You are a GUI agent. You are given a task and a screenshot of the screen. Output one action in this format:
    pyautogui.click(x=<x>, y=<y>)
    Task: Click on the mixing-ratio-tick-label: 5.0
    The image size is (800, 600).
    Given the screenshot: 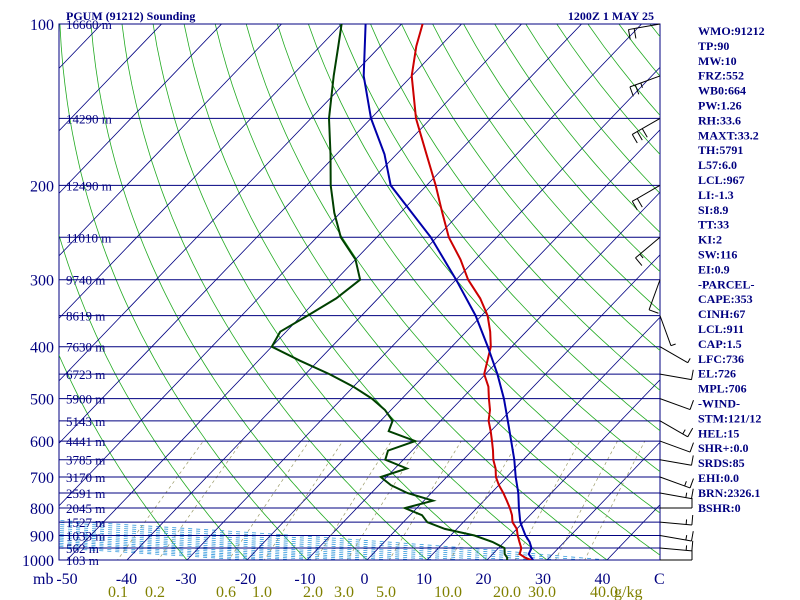 What is the action you would take?
    pyautogui.click(x=386, y=592)
    